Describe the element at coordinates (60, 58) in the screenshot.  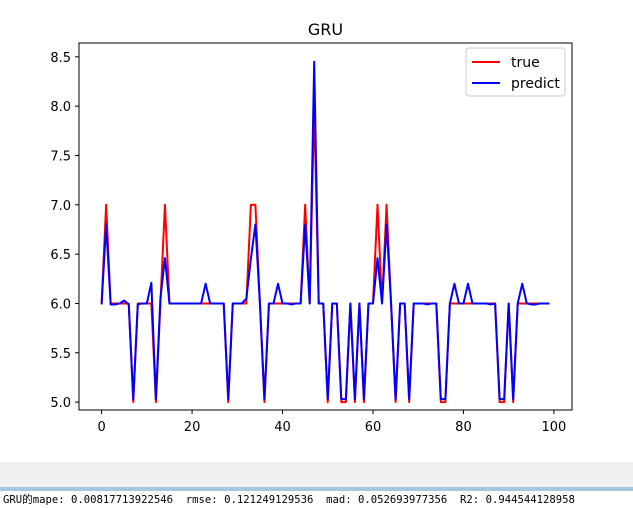
I see `y-tick-label: 8.5` at that location.